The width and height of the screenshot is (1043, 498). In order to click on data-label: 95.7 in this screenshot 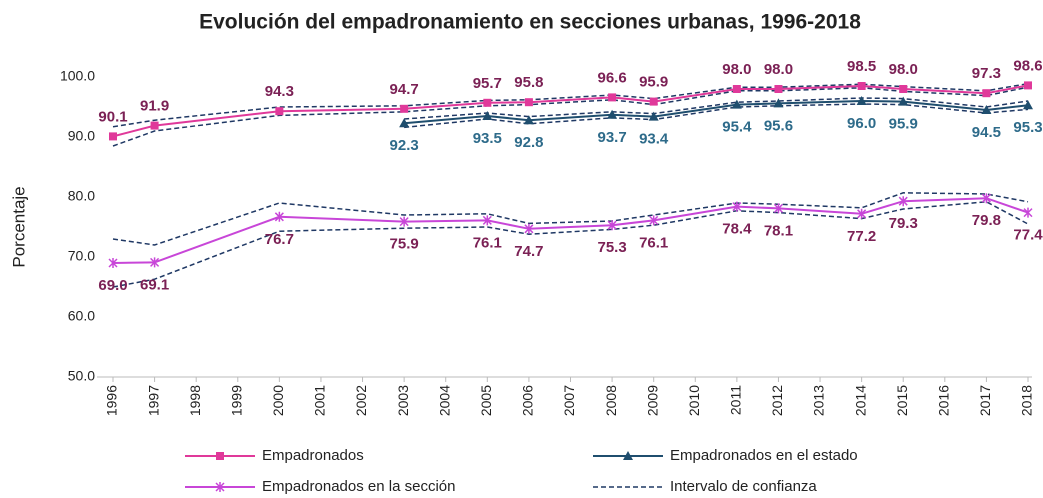, I will do `click(487, 83)`.